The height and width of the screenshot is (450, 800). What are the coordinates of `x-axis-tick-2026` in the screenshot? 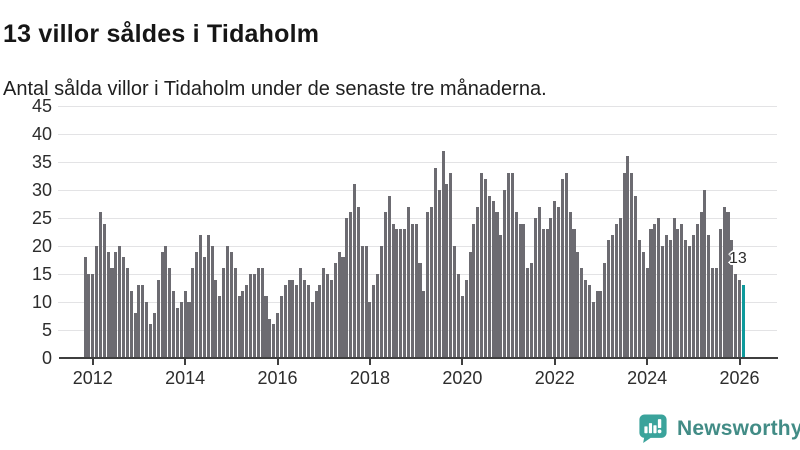 It's located at (739, 362).